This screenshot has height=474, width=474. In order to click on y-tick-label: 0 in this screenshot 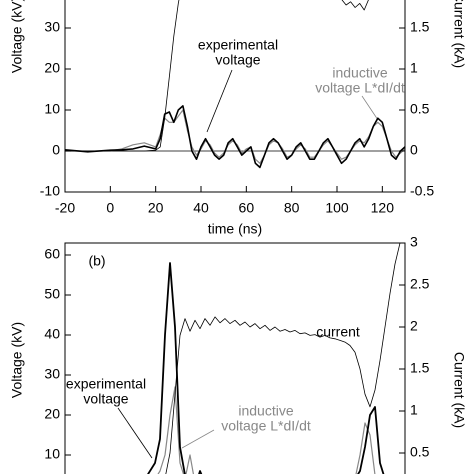, I will do `click(56, 150)`.